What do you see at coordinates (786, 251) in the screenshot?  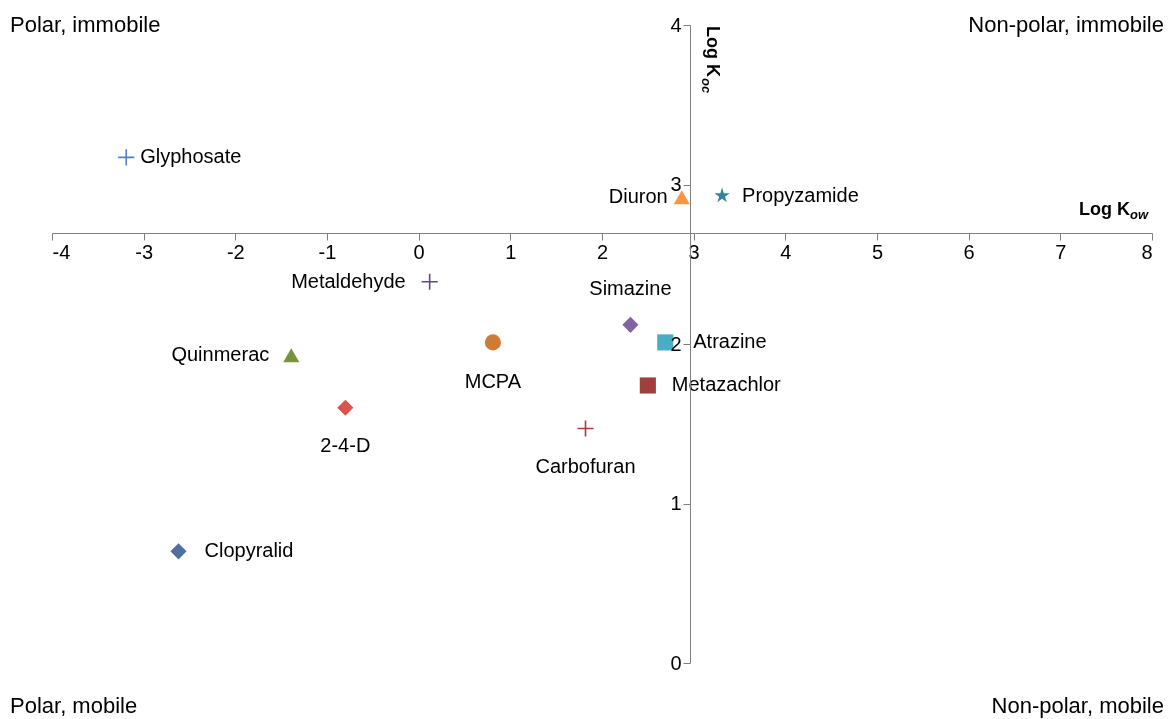 I see `x-tick-label: 4` at bounding box center [786, 251].